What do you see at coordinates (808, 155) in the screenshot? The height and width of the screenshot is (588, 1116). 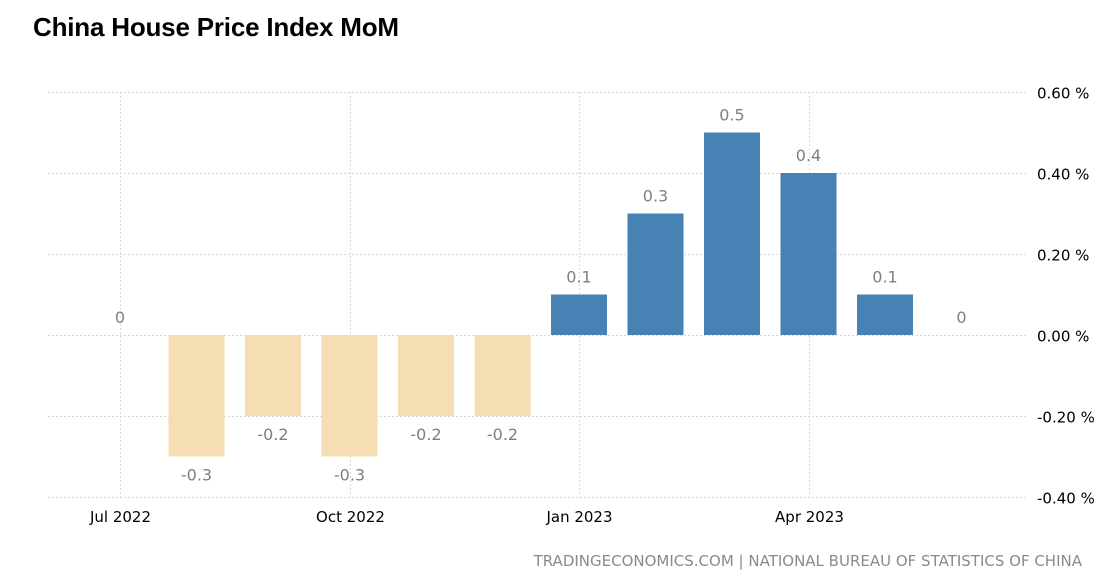 I see `data-label: 0.4` at bounding box center [808, 155].